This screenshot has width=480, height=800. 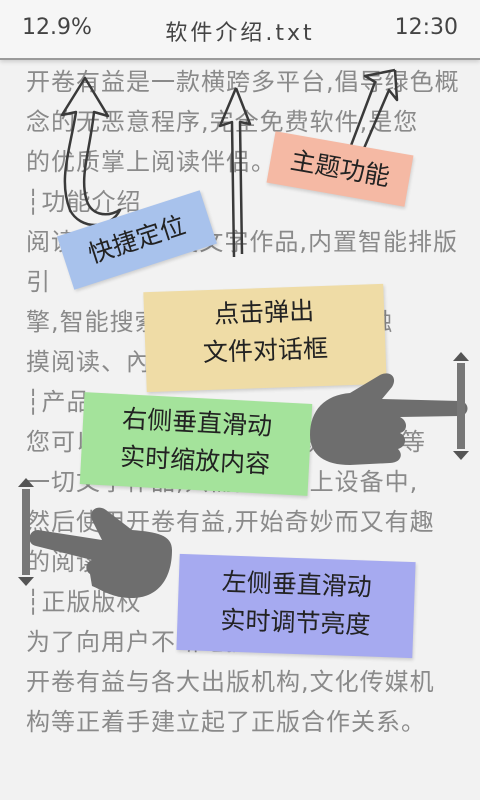 What do you see at coordinates (91, 151) in the screenshot?
I see `curved-arrow-icon` at bounding box center [91, 151].